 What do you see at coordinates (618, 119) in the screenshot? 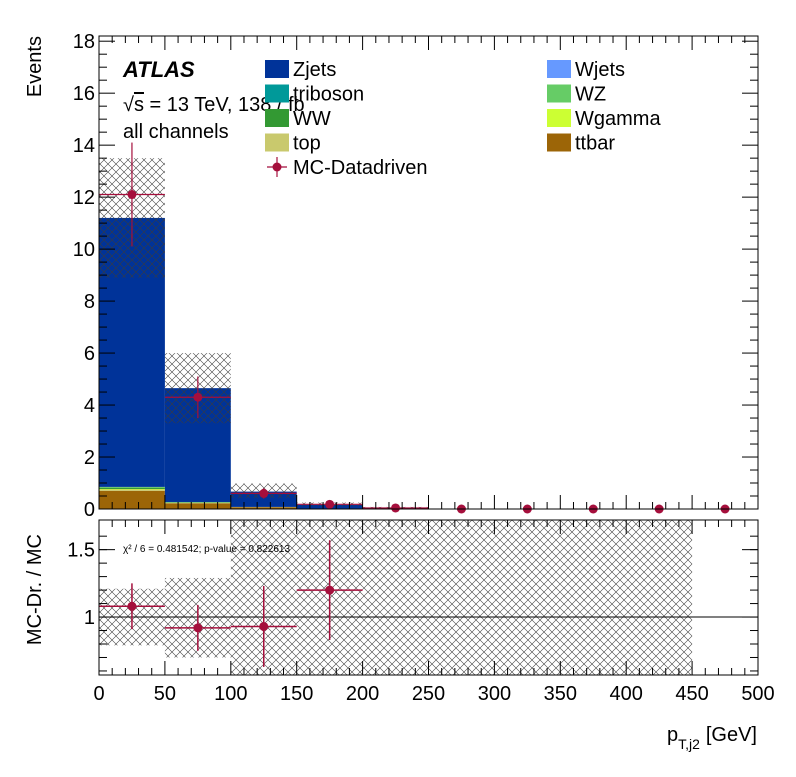
I see `legend-label-wgamma: Wgamma` at bounding box center [618, 119].